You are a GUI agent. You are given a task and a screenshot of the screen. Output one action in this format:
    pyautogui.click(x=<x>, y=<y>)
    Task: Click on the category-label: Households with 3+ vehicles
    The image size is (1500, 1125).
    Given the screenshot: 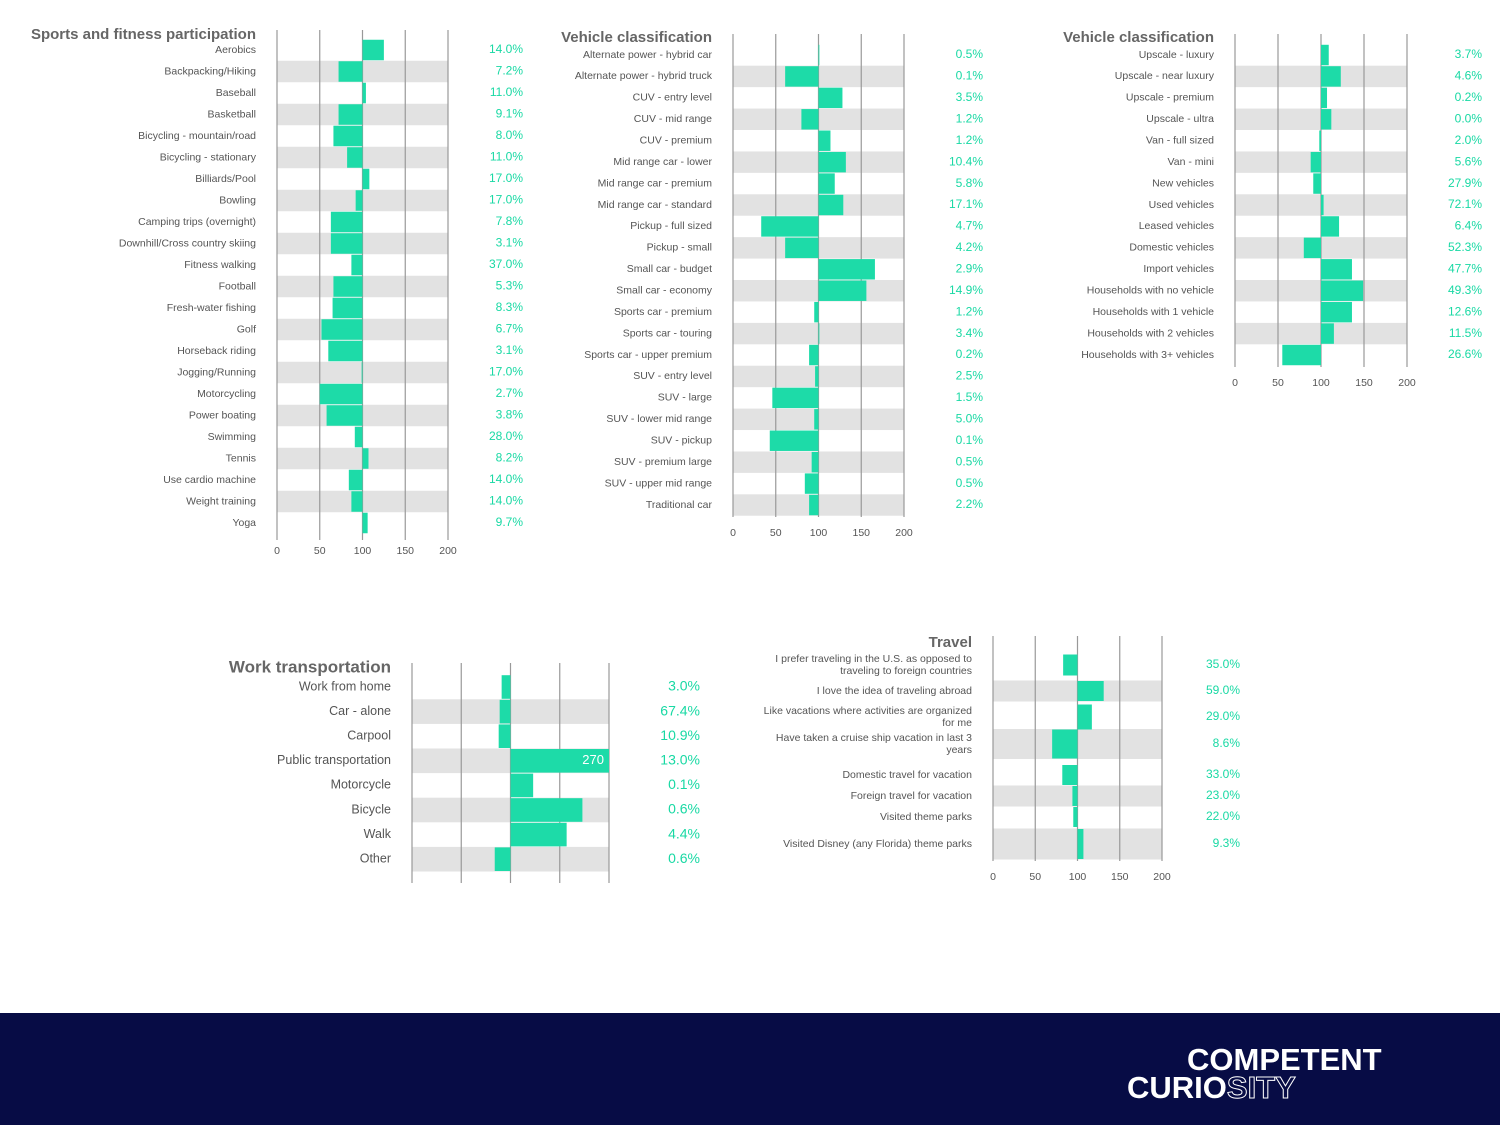 What is the action you would take?
    pyautogui.click(x=1147, y=355)
    